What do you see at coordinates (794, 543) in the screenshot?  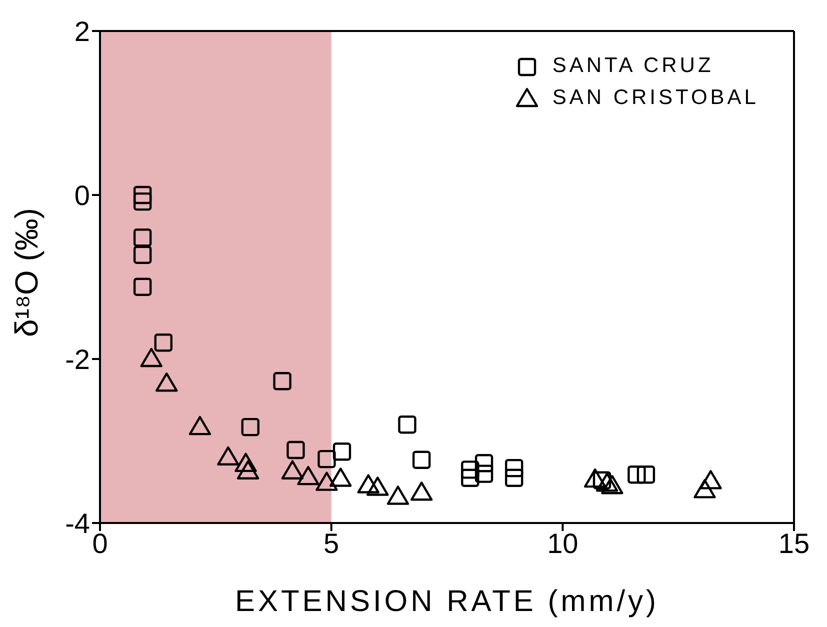 I see `x-tick-label: 15` at bounding box center [794, 543].